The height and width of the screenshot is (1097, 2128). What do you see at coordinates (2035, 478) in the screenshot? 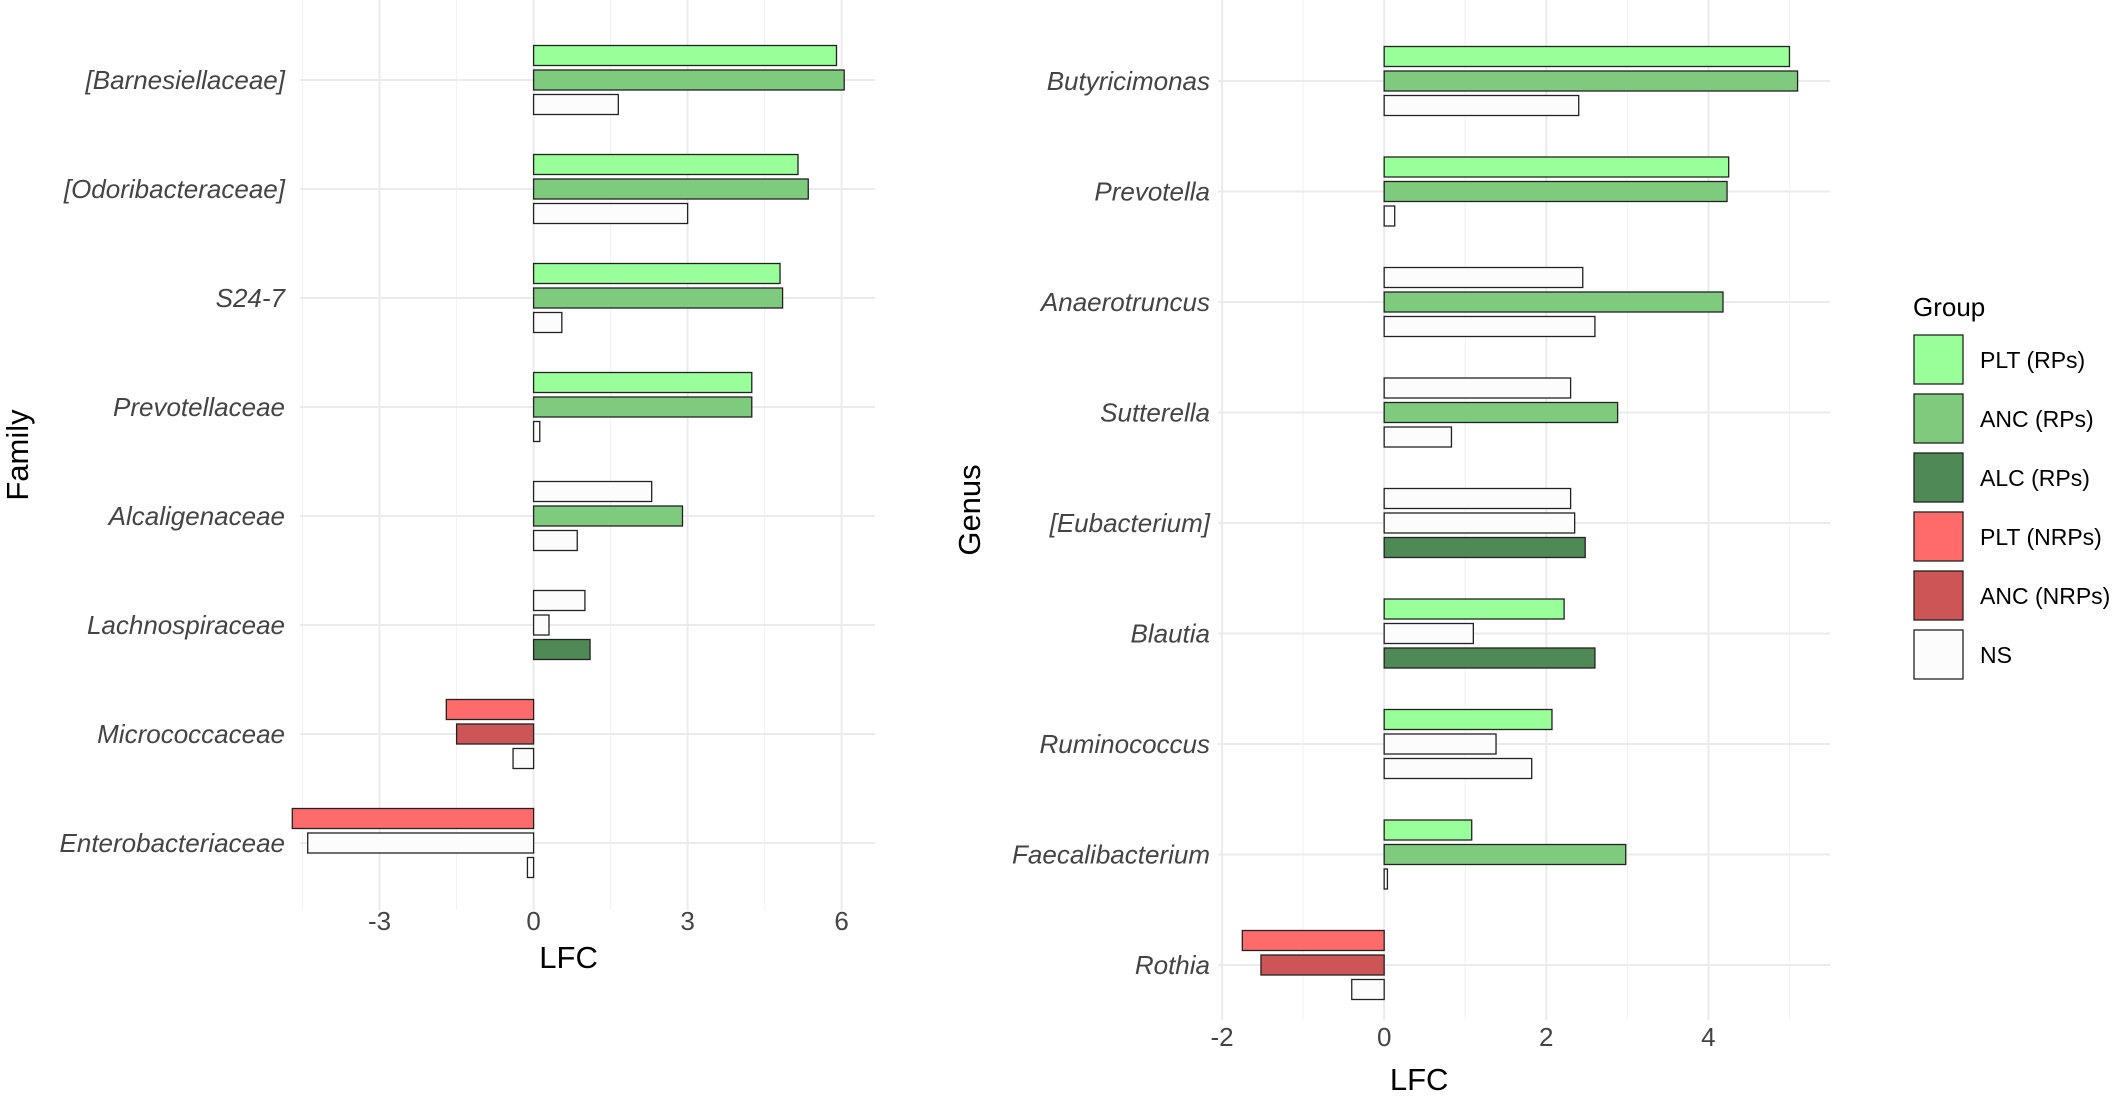
I see `legend-label-alc-rps: ALC (RPs)` at bounding box center [2035, 478].